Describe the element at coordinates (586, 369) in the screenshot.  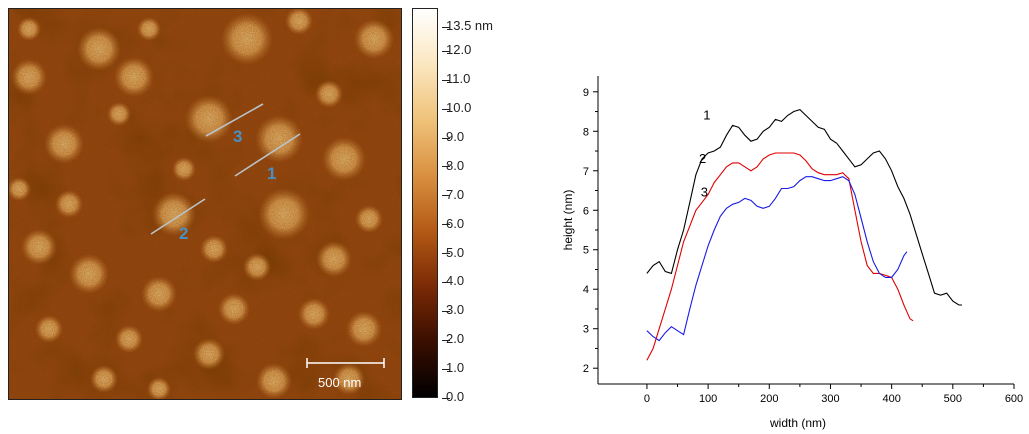
I see `y-tick-label: 2` at that location.